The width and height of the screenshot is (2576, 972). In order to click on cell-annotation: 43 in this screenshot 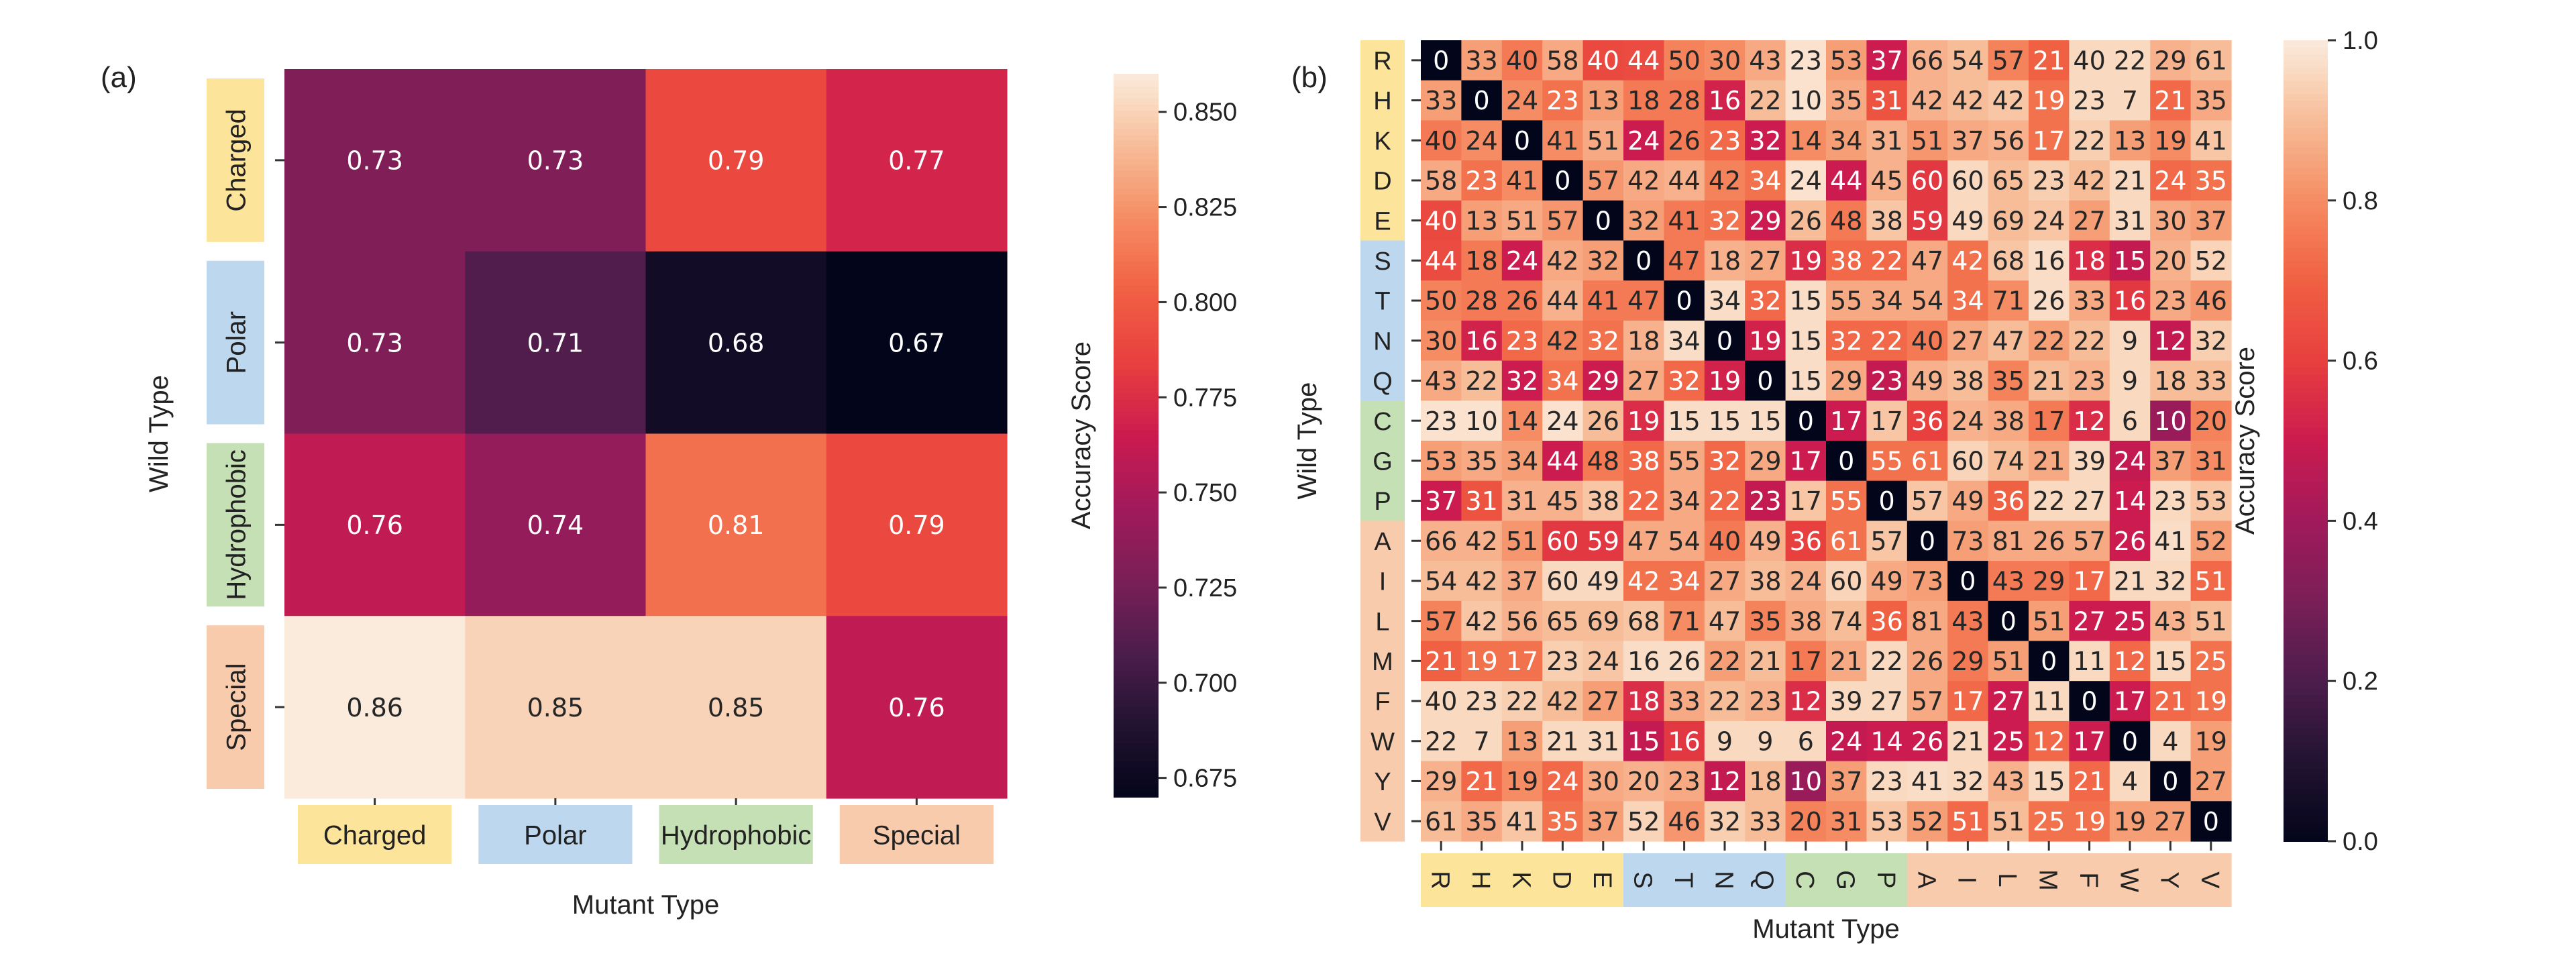, I will do `click(1441, 381)`.